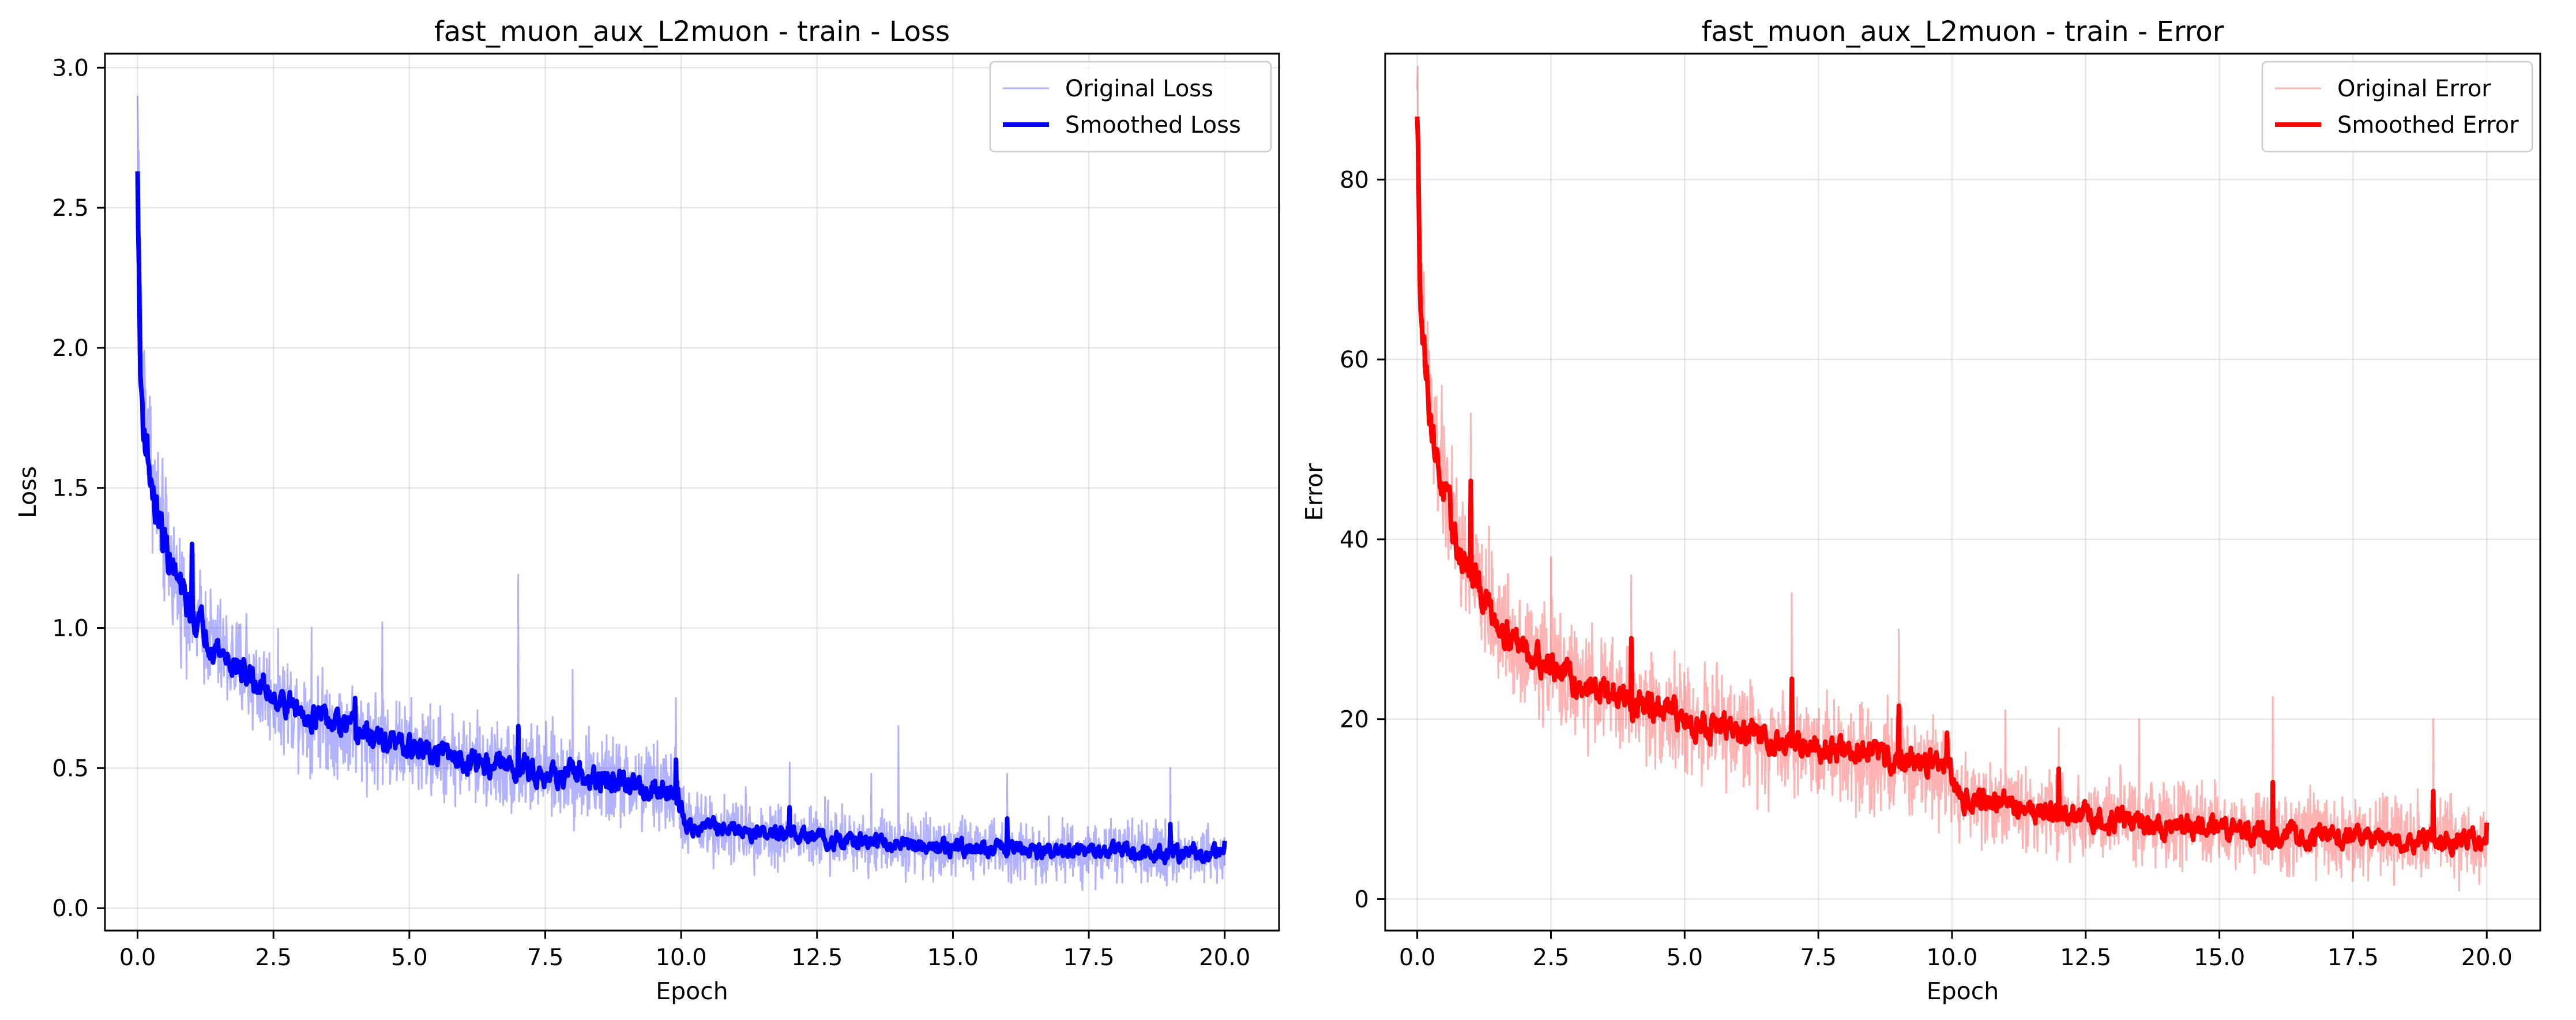  I want to click on loss-chart-title: fast_muon_aux_L2muon - train - Loss, so click(692, 32).